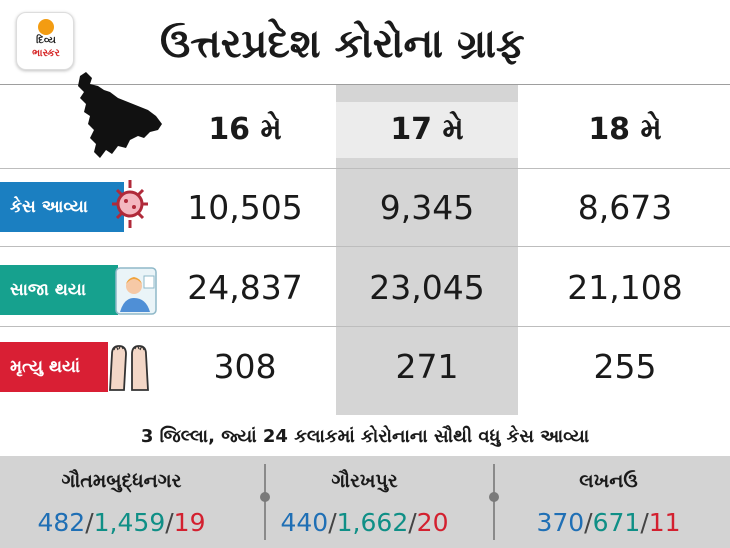 This screenshot has height=548, width=730. What do you see at coordinates (136, 291) in the screenshot?
I see `patient-icon` at bounding box center [136, 291].